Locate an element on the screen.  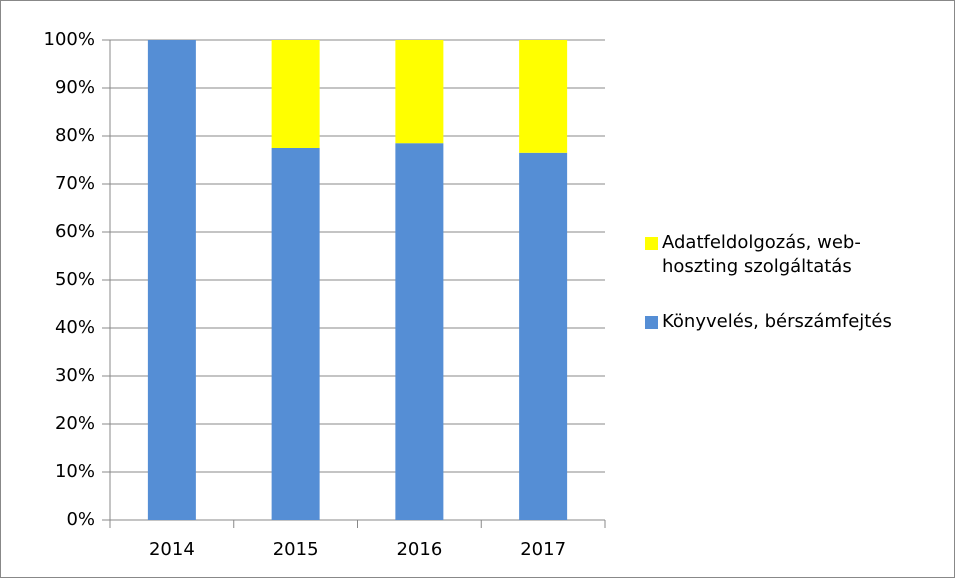
y-tick-label: 30% is located at coordinates (75, 375).